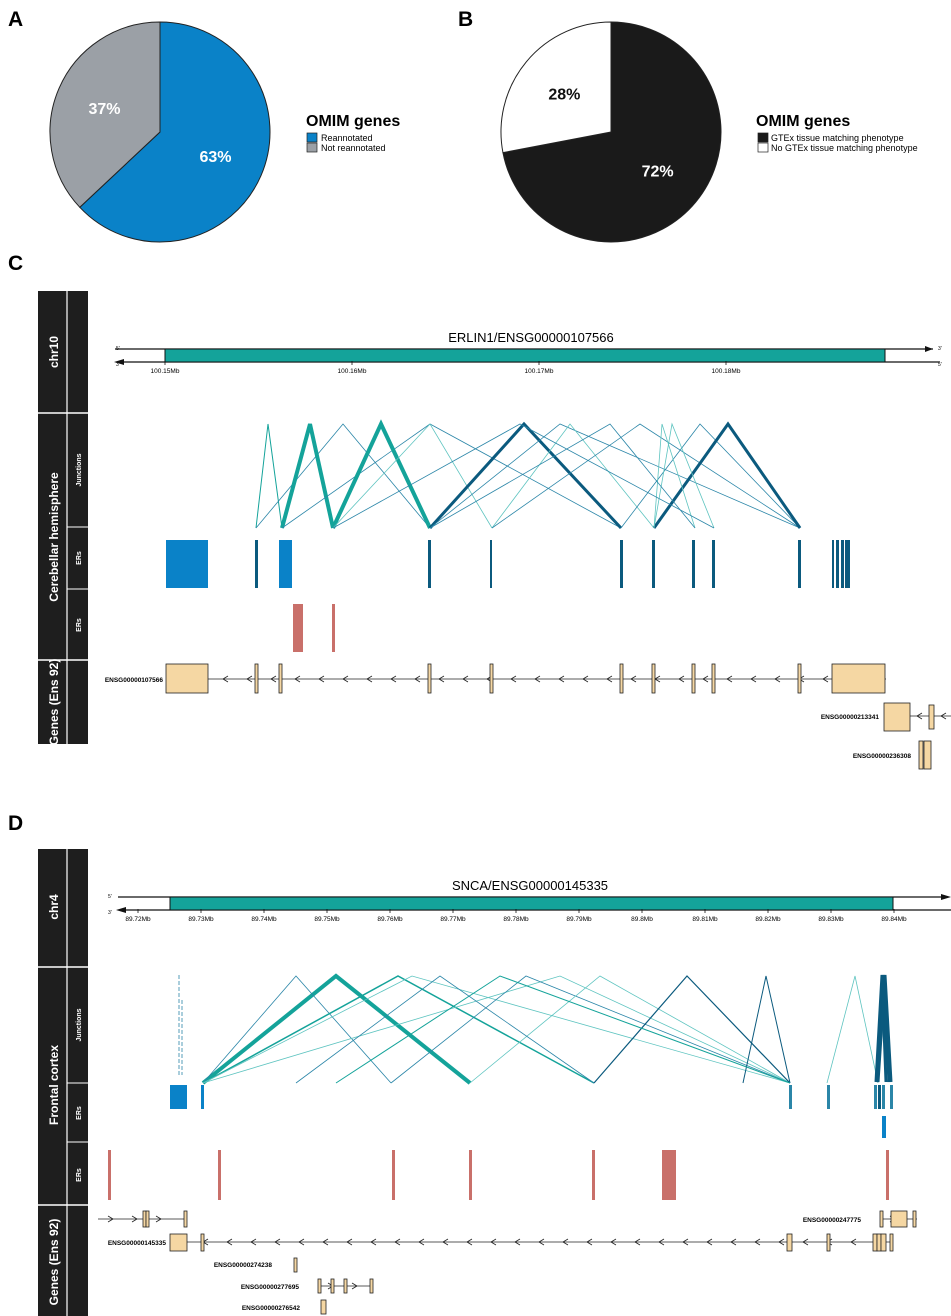  Describe the element at coordinates (894, 919) in the screenshot. I see `tick-label-d-13: 89.84Mb` at that location.